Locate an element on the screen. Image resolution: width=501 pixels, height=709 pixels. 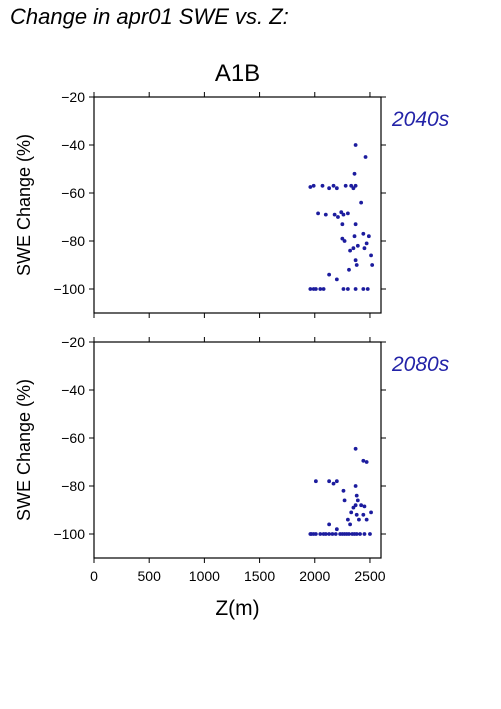
x-tick-label: 1000 is located at coordinates (204, 576).